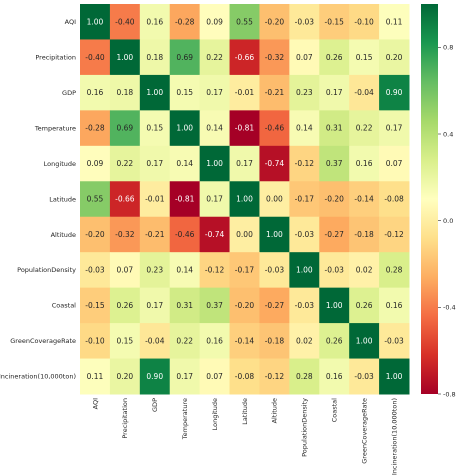 The height and width of the screenshot is (475, 461). I want to click on colorbar-gradient, so click(429, 199).